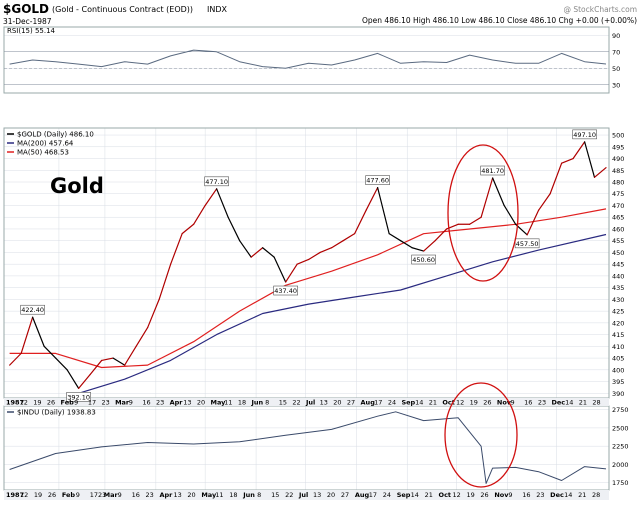 This screenshot has width=640, height=507. What do you see at coordinates (45, 144) in the screenshot?
I see `legend-ma200: MA(200) 457.64` at bounding box center [45, 144].